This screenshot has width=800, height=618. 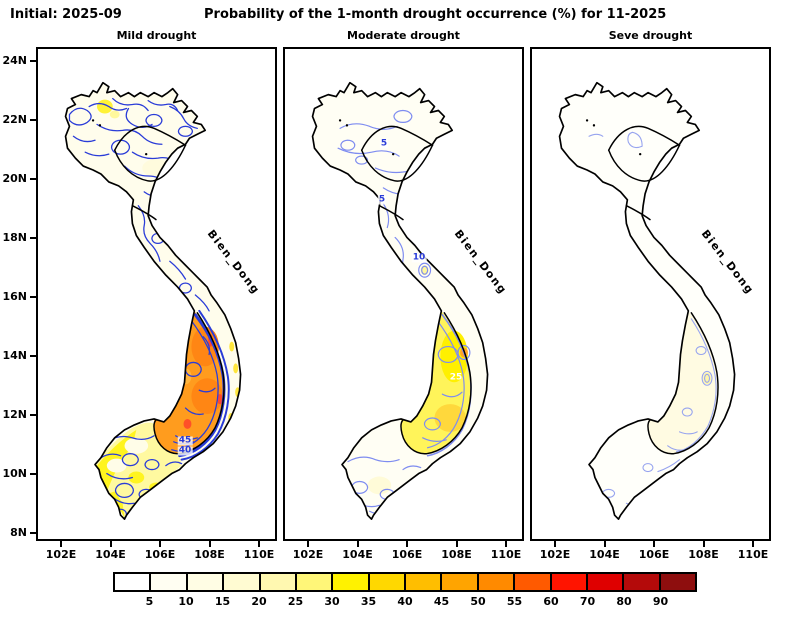 I want to click on colorbar-tick-label: 5, so click(x=149, y=601).